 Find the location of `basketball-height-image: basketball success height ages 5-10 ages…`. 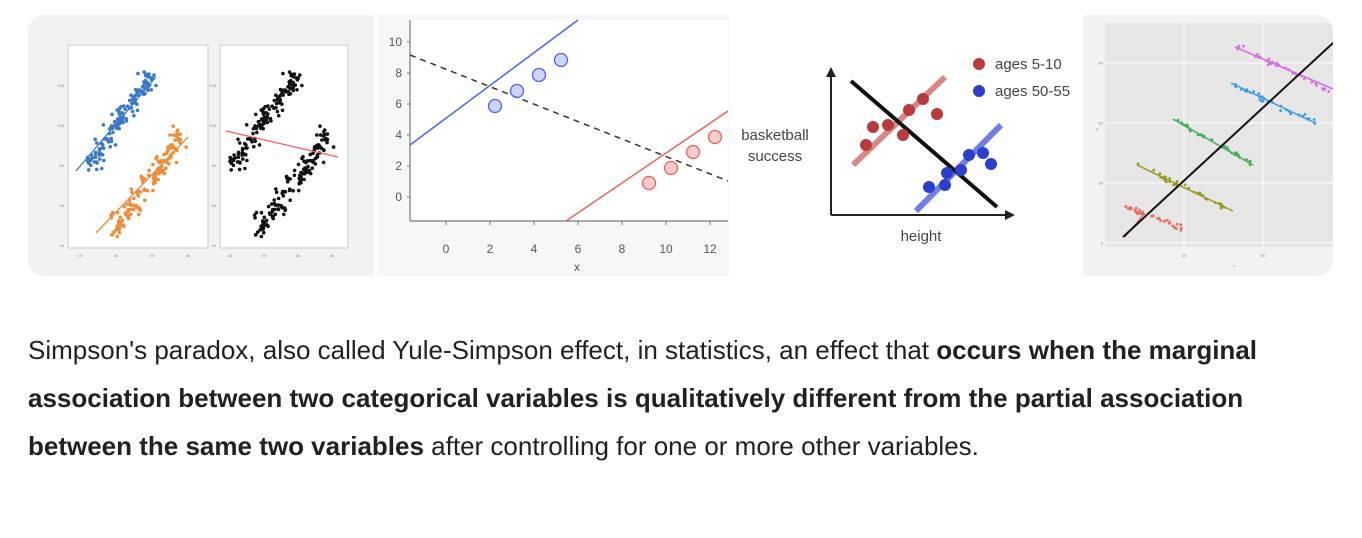

basketball-height-image: basketball success height ages 5-10 ages… is located at coordinates (906, 145).